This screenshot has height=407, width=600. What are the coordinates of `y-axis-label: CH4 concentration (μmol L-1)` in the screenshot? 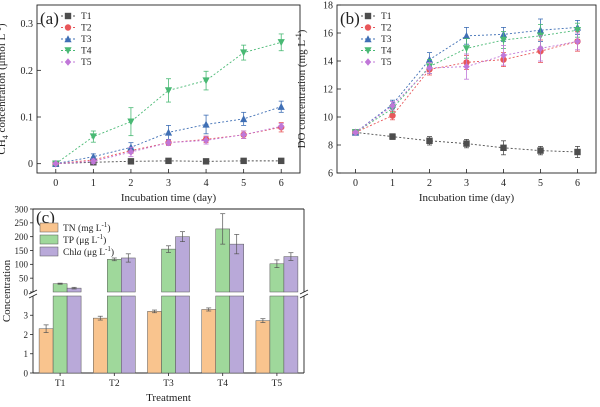 It's located at (5, 88).